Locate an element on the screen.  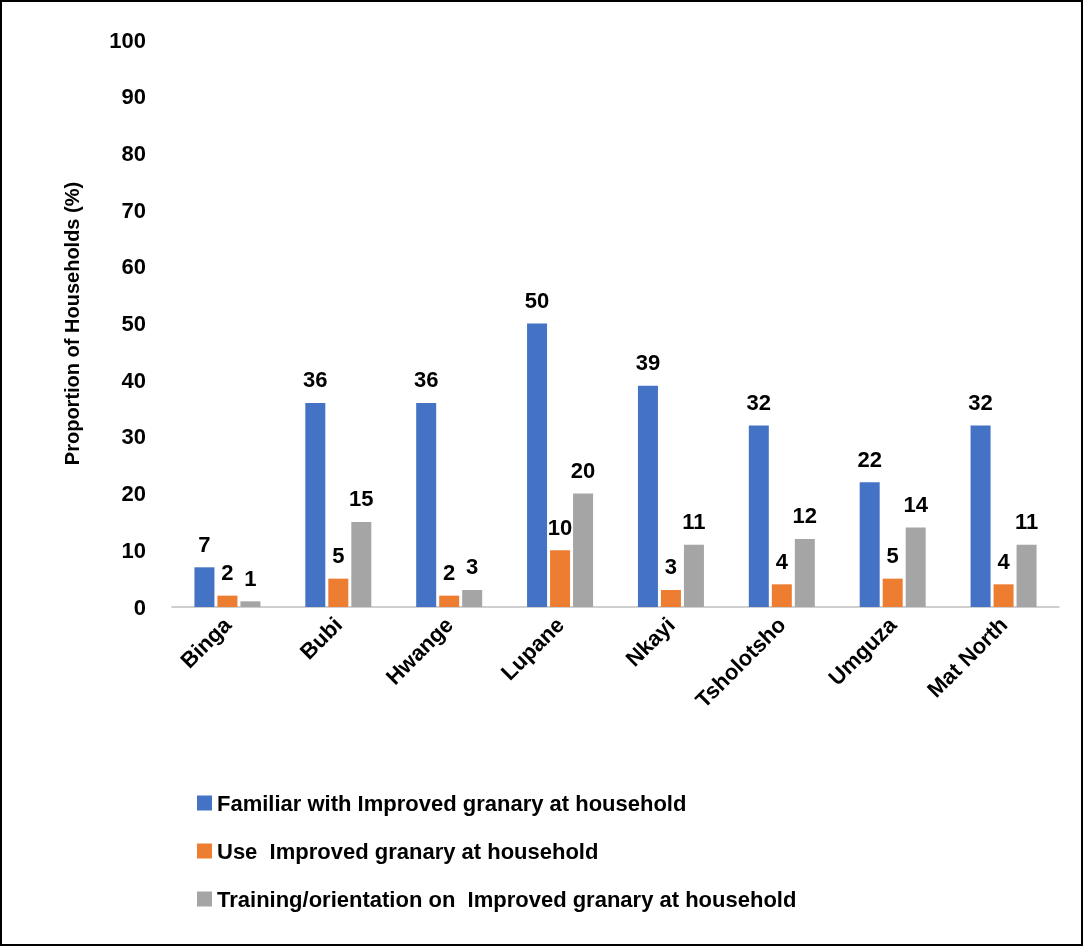
y-tick-label: 90 is located at coordinates (133, 97).